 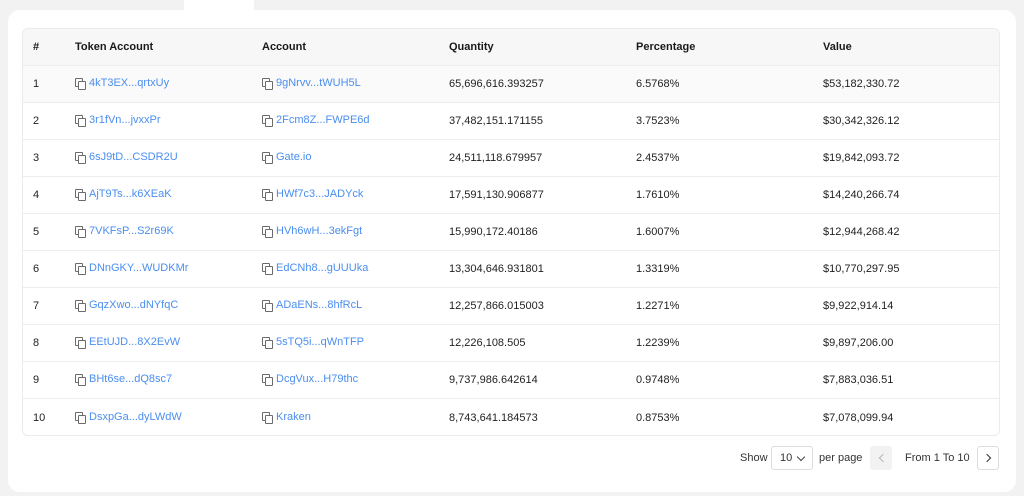 I want to click on account-link: 9gNrvv...tWUH5L, so click(x=311, y=83).